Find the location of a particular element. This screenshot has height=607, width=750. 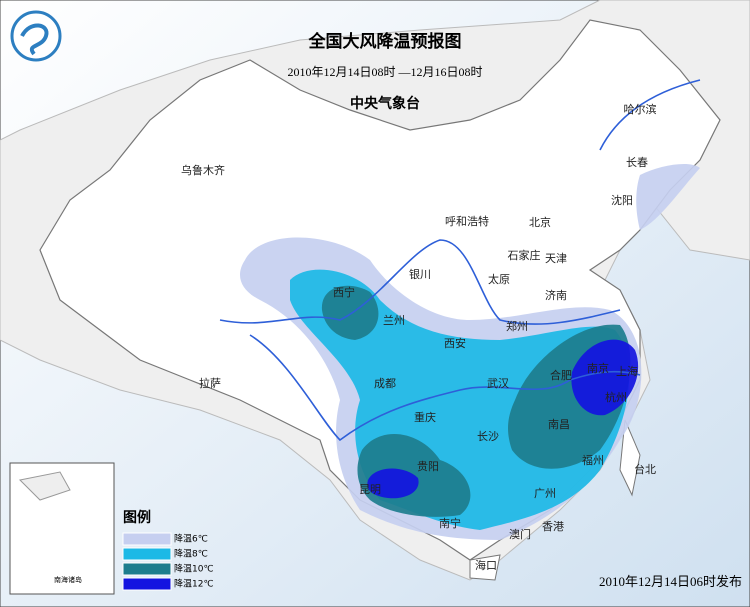

city-label: 南昌 is located at coordinates (559, 424).